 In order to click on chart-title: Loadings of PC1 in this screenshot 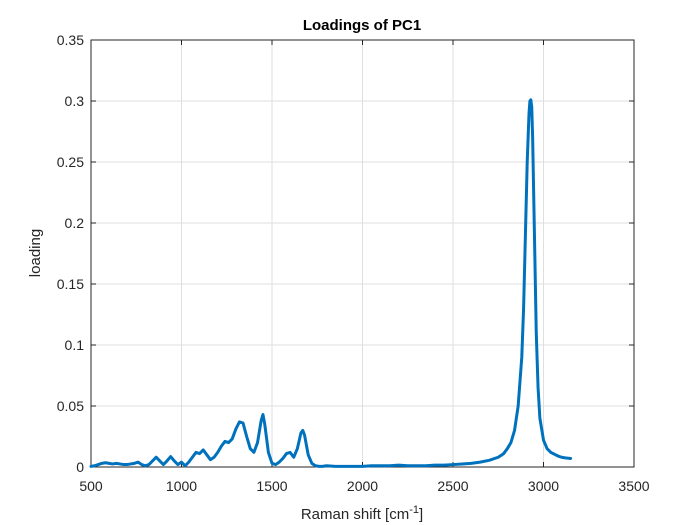, I will do `click(362, 25)`.